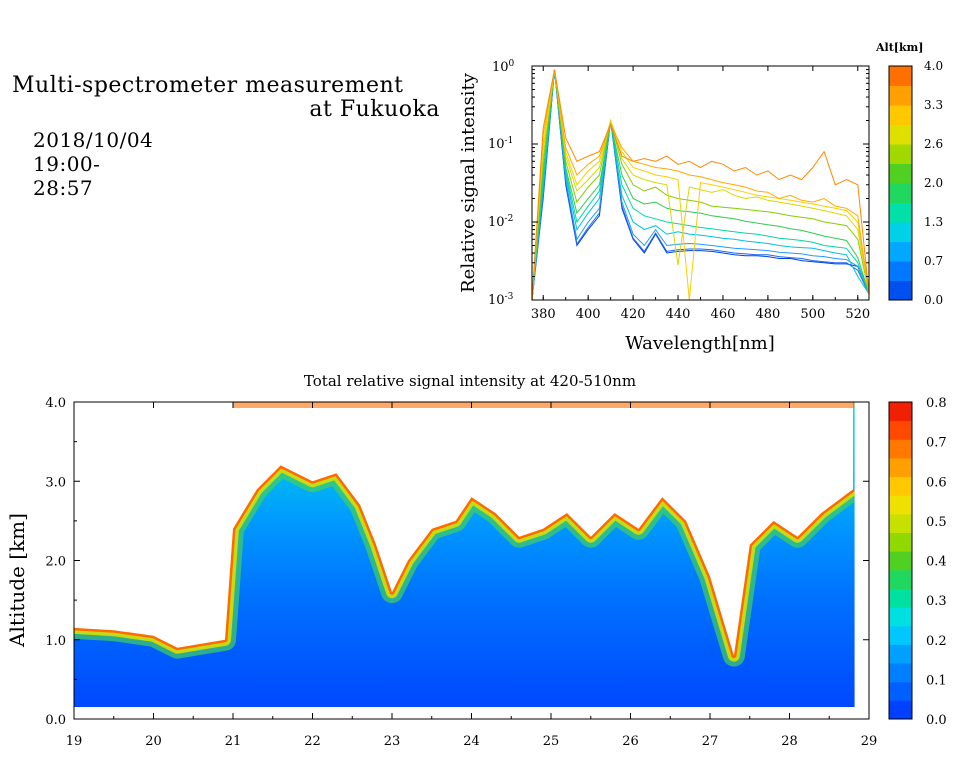 Image resolution: width=960 pixels, height=770 pixels. Describe the element at coordinates (633, 314) in the screenshot. I see `spectrum-xtick-label: 420` at that location.